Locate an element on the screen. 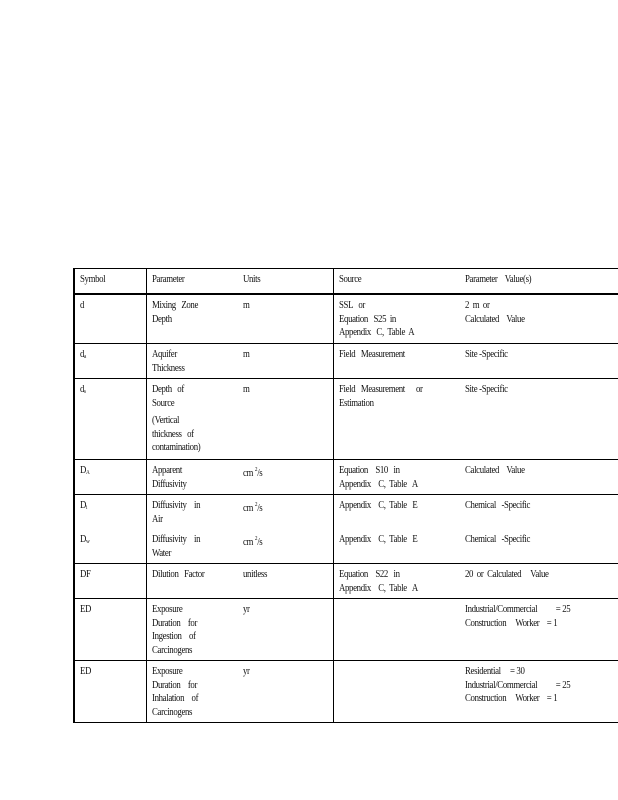 This screenshot has width=618, height=800. source-line: SSL or is located at coordinates (352, 305).